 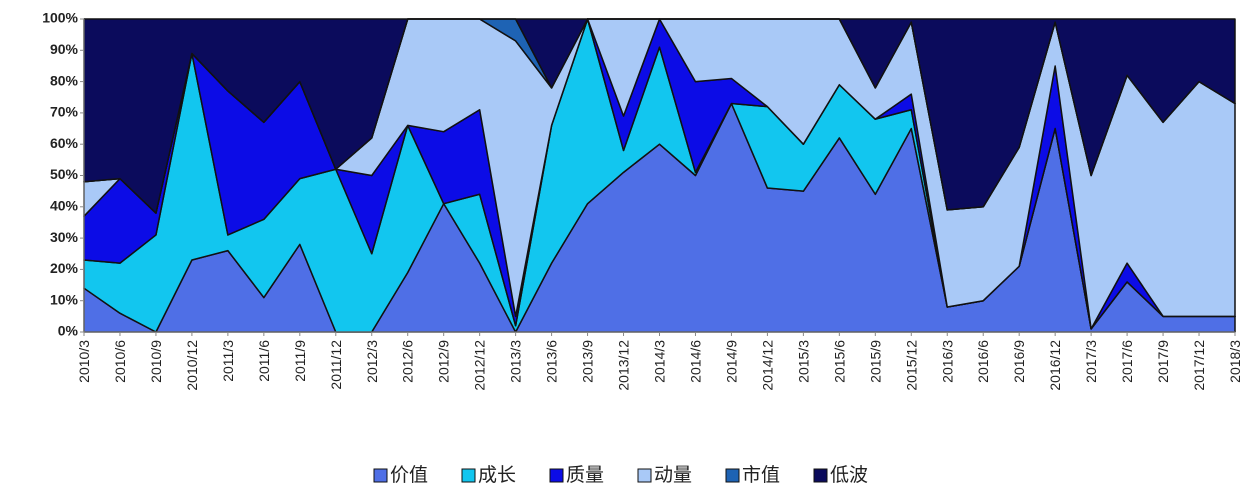 What do you see at coordinates (64, 80) in the screenshot?
I see `y-tick-label: 80%` at bounding box center [64, 80].